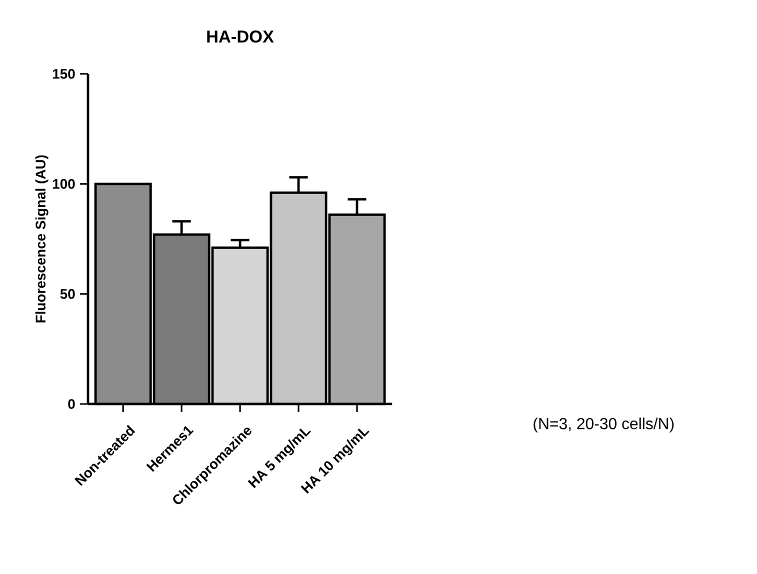  What do you see at coordinates (71, 404) in the screenshot?
I see `y-tick-label: 0` at bounding box center [71, 404].